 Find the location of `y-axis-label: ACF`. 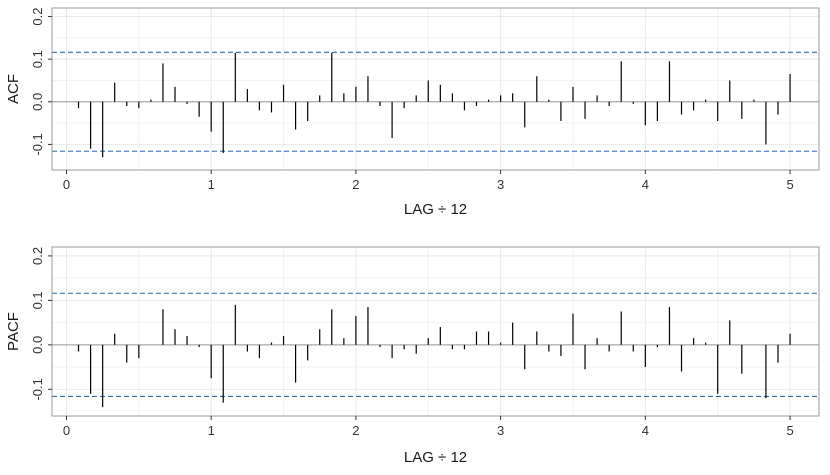

y-axis-label: ACF is located at coordinates (13, 89).